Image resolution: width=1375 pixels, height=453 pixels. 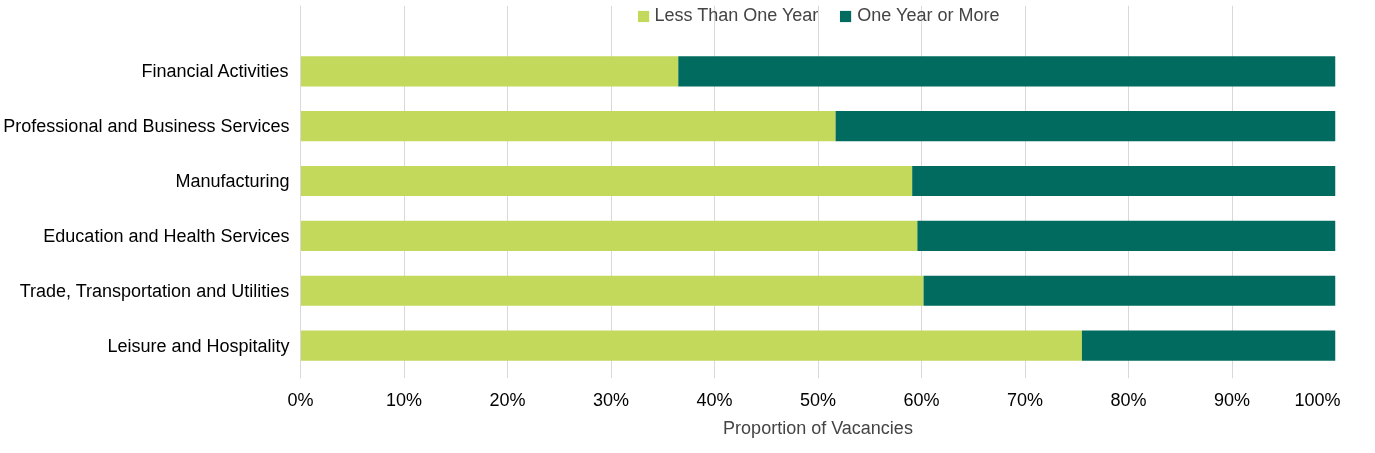 What do you see at coordinates (507, 399) in the screenshot?
I see `x-tick-label: 20%` at bounding box center [507, 399].